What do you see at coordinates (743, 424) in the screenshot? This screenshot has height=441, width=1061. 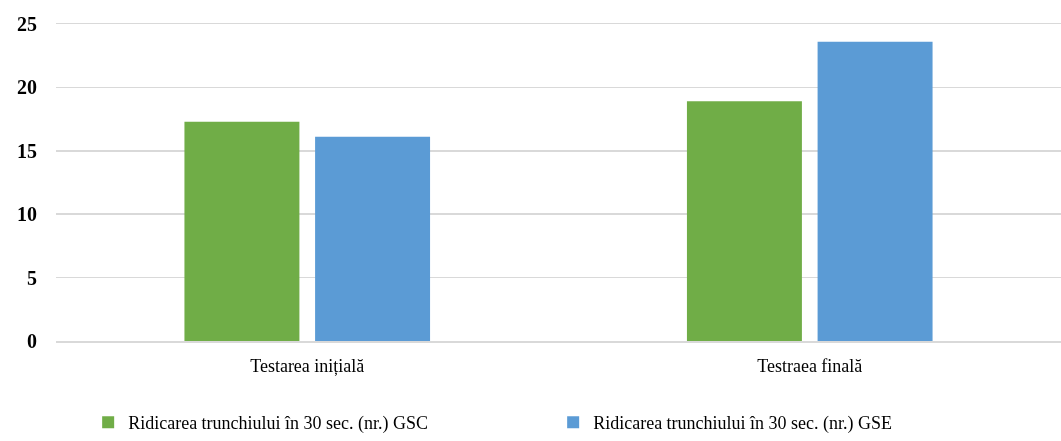 I see `legend-label: Ridicarea trunchiului în 30 sec. (nr.) GSE` at bounding box center [743, 424].